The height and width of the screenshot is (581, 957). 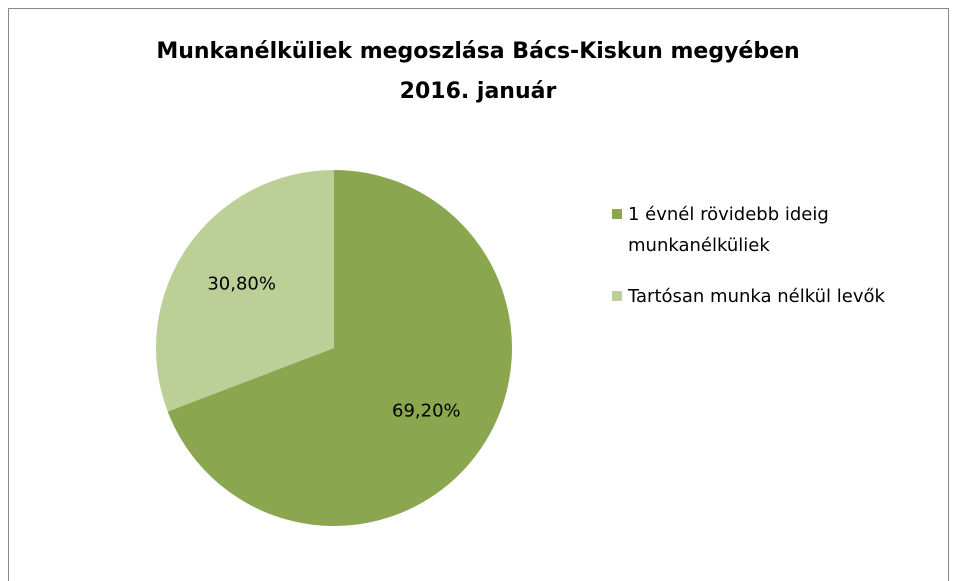 What do you see at coordinates (241, 283) in the screenshot?
I see `data-label: 30,80%` at bounding box center [241, 283].